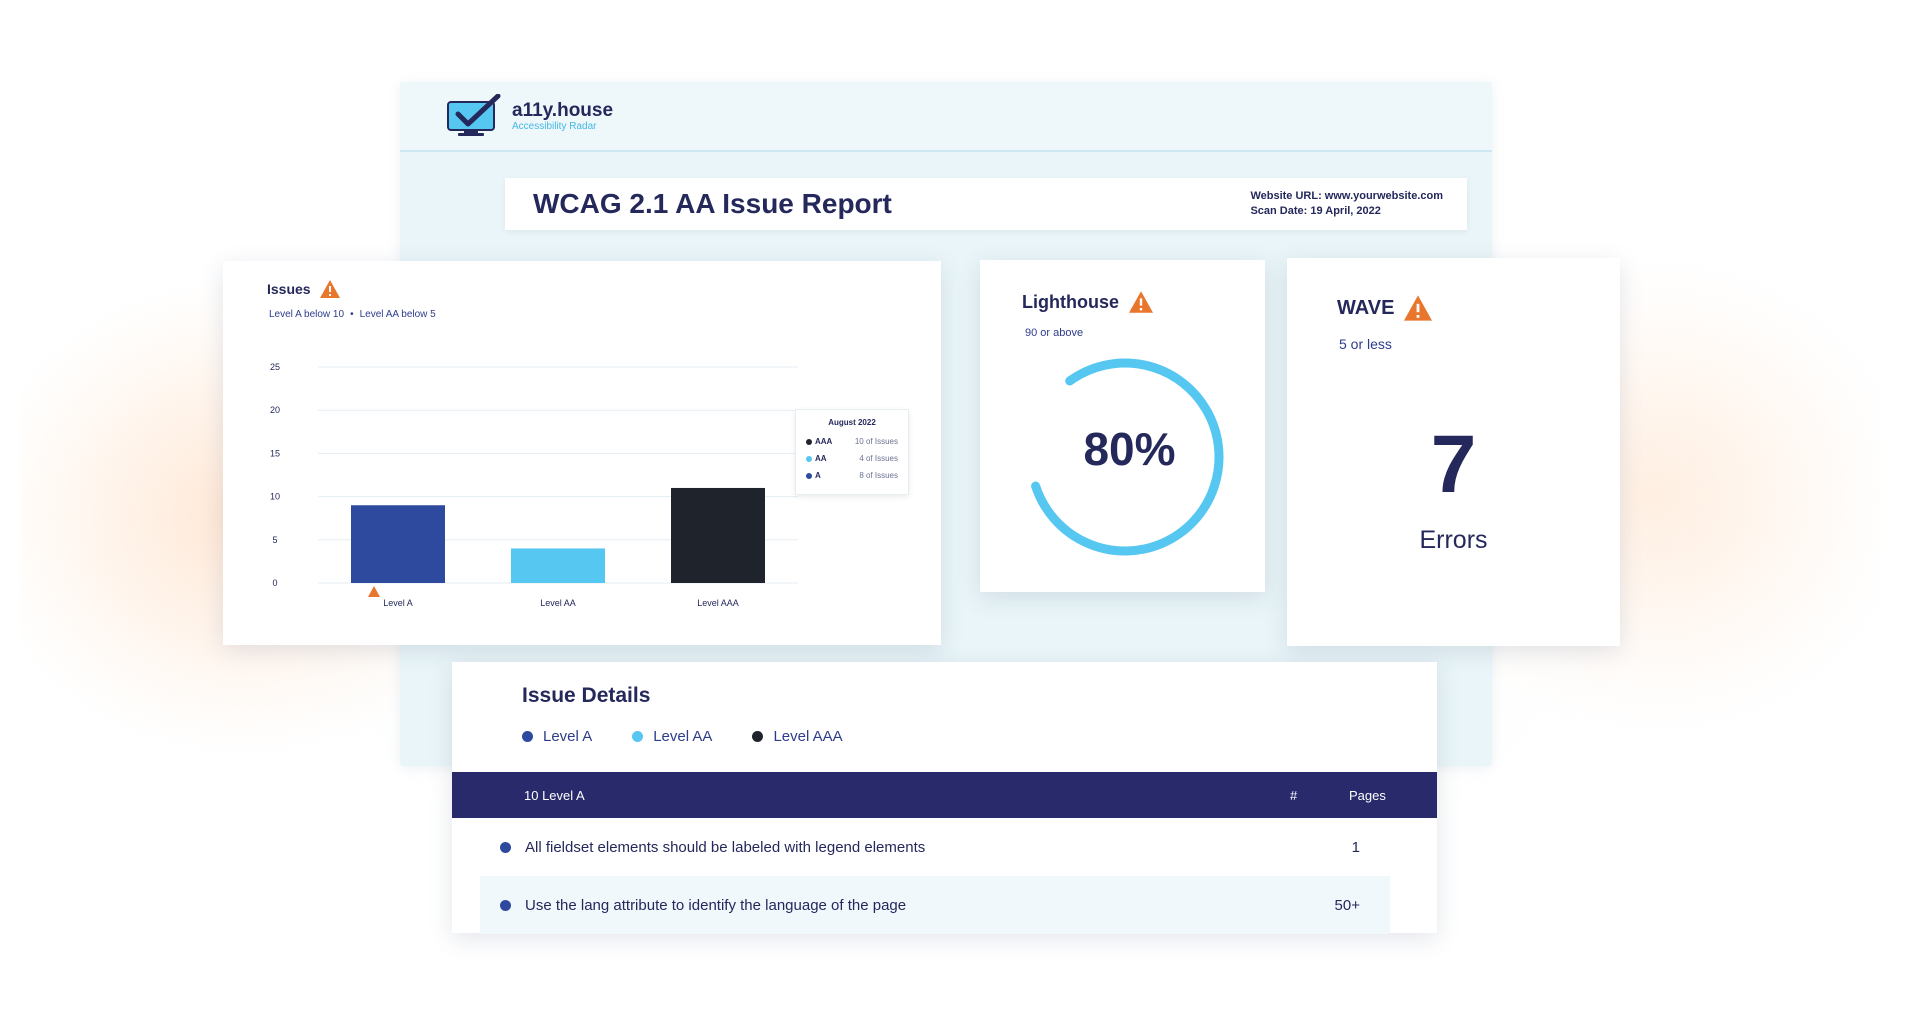 The image size is (1925, 1032). Describe the element at coordinates (809, 458) in the screenshot. I see `aa-dot` at that location.